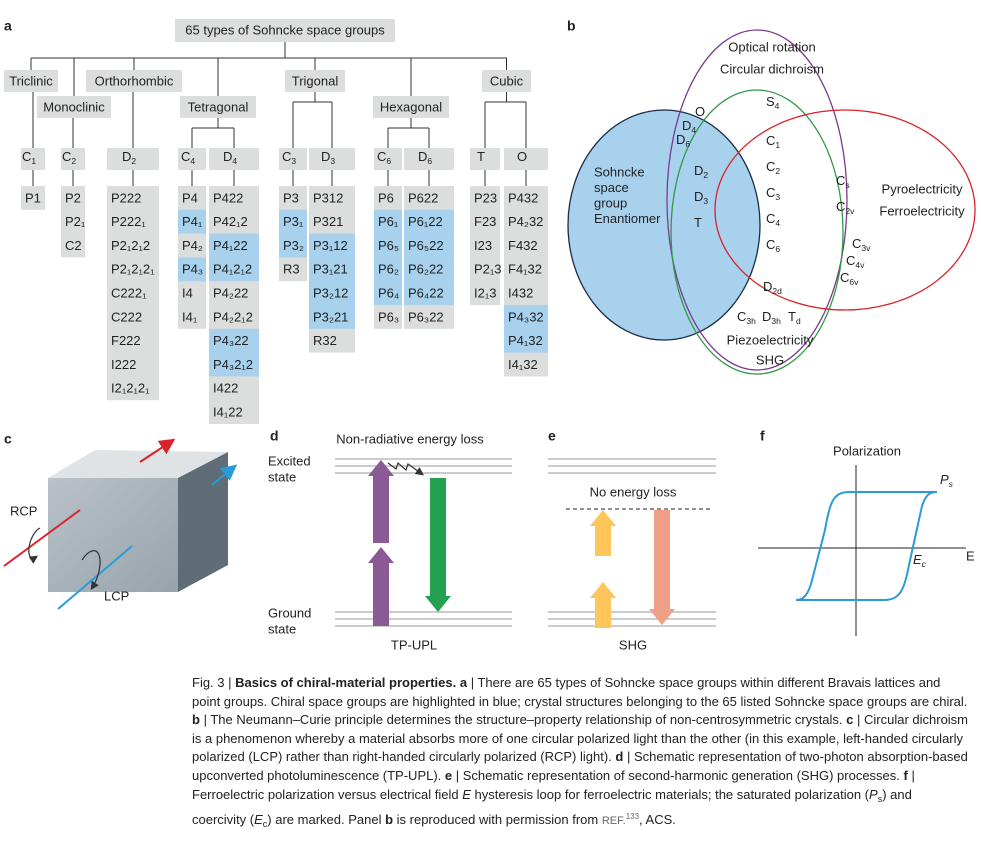 This screenshot has width=981, height=847. What do you see at coordinates (386, 197) in the screenshot?
I see `space-group: P6` at bounding box center [386, 197].